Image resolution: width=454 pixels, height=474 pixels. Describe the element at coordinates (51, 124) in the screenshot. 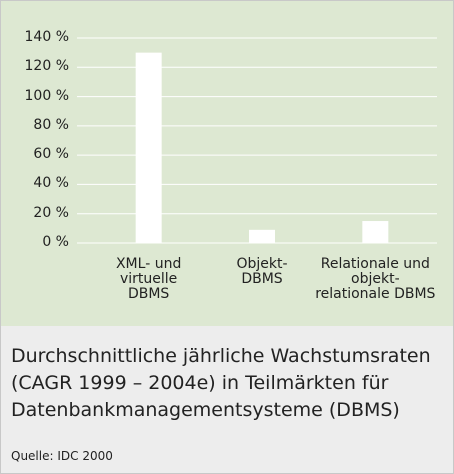

I see `y-tick-label: 80 %` at that location.